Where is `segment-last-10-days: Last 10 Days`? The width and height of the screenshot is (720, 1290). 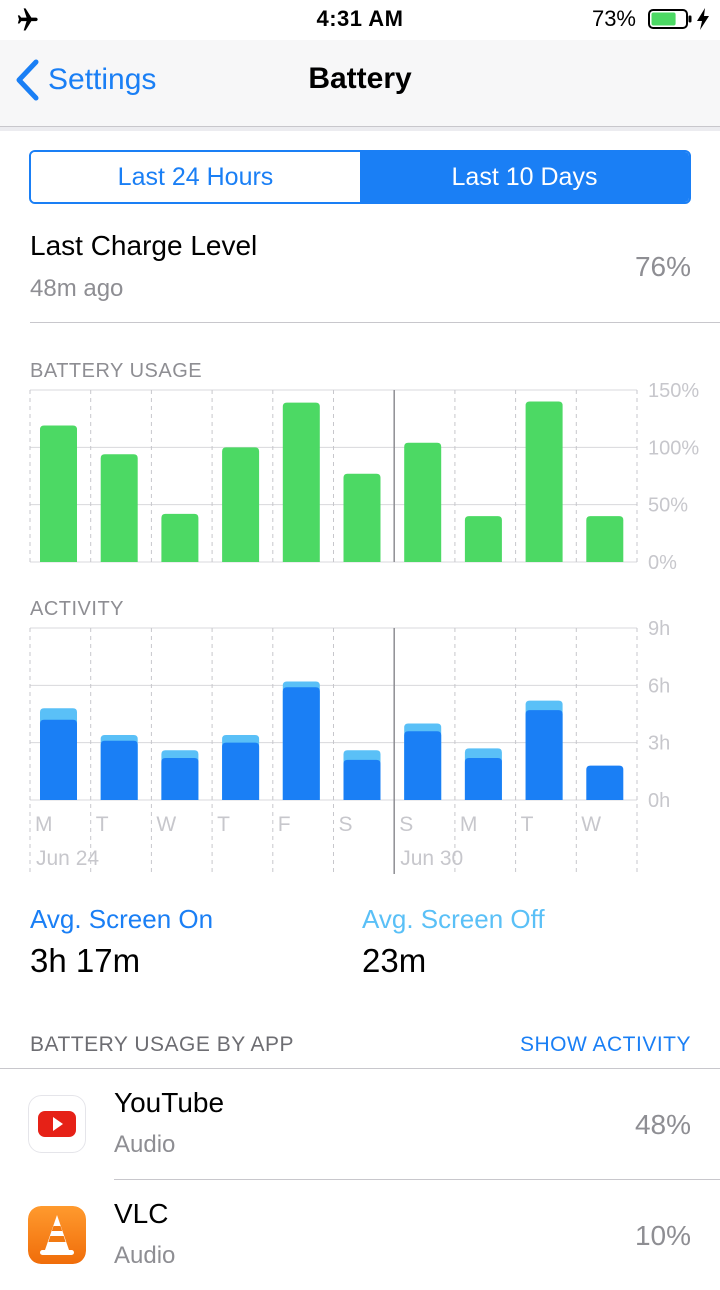
segment-last-10-days: Last 10 Days is located at coordinates (524, 177).